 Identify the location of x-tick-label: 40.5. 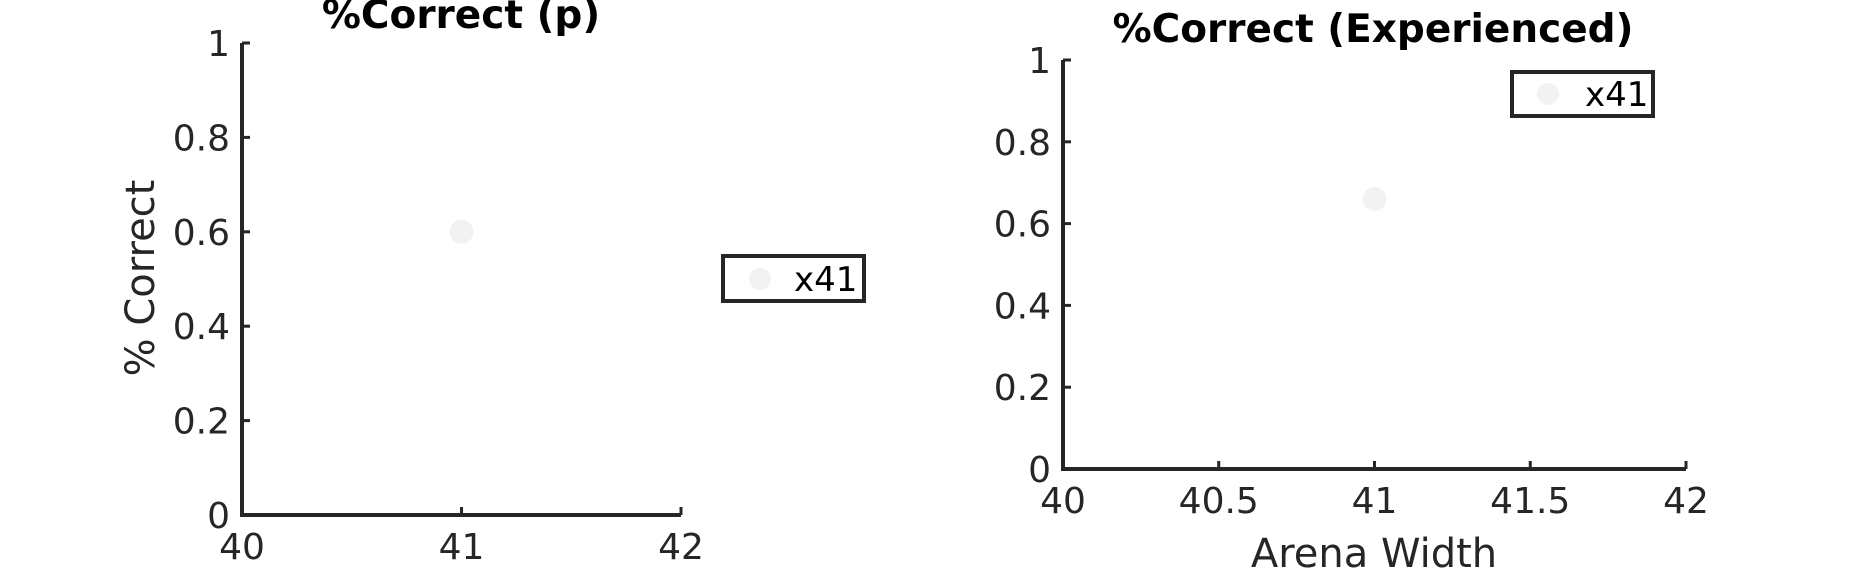
(1219, 501).